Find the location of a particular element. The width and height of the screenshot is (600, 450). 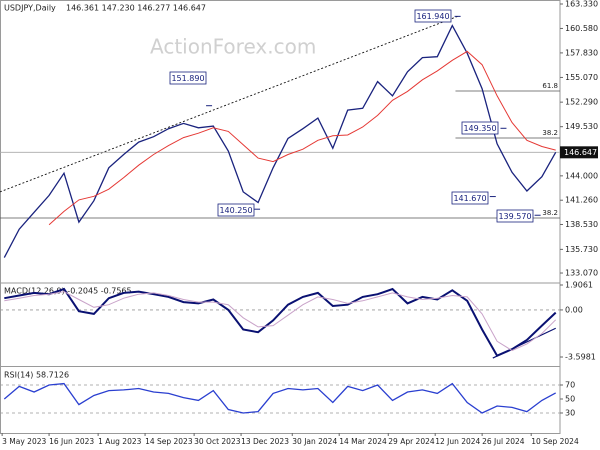

watermark: ActionForex.com is located at coordinates (233, 47).